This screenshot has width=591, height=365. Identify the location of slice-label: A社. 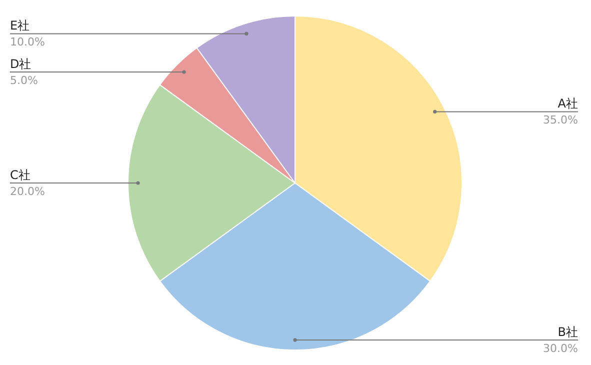
(568, 103).